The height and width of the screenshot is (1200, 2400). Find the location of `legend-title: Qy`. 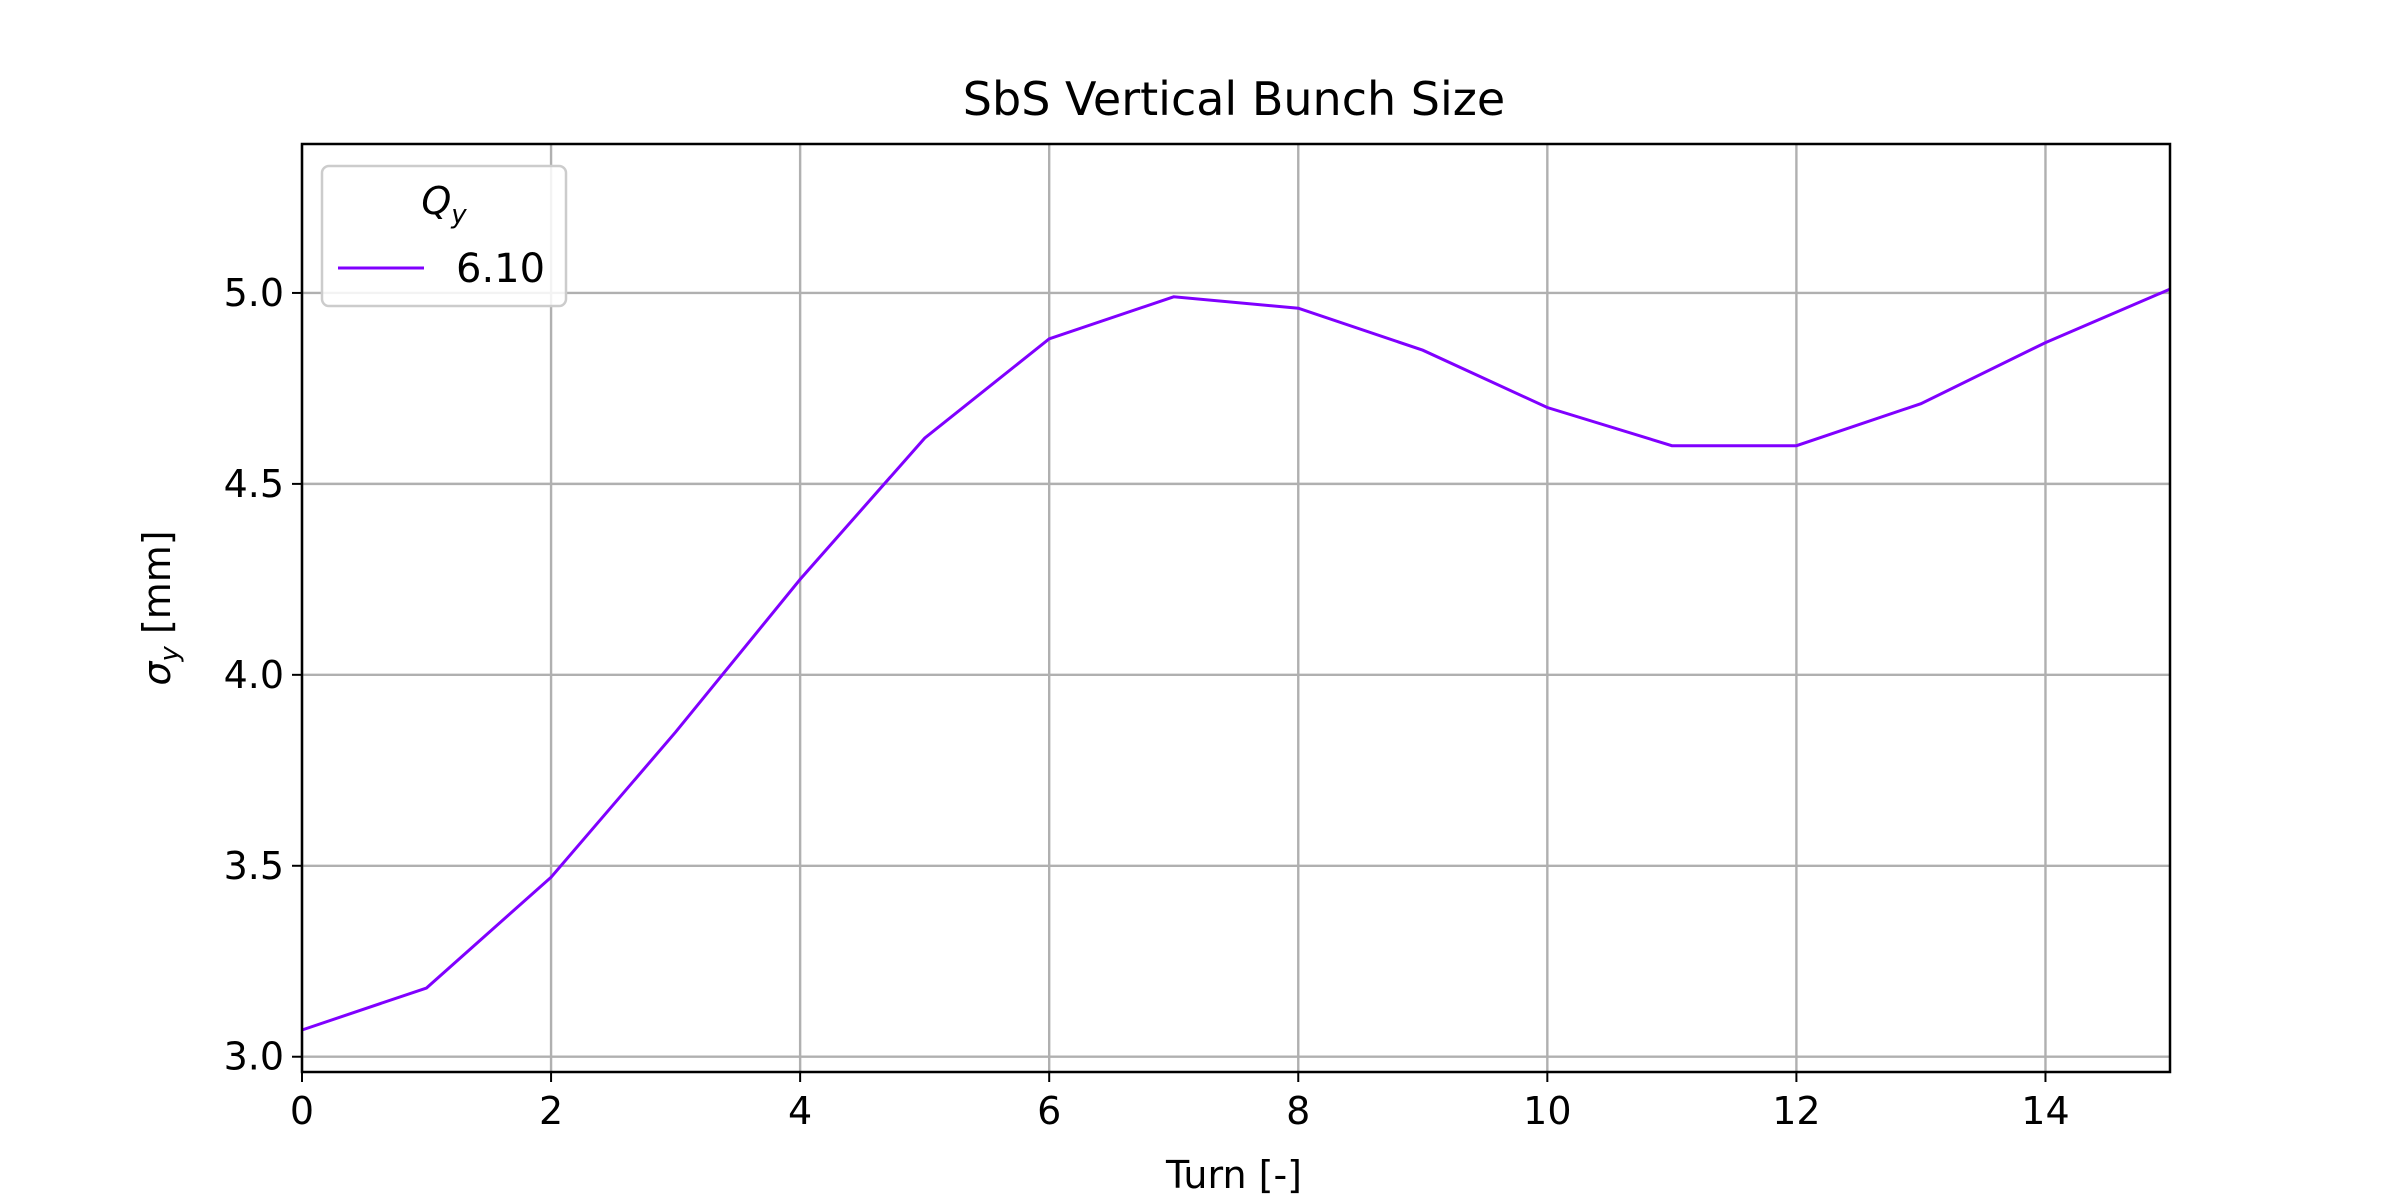

legend-title: Qy is located at coordinates (444, 204).